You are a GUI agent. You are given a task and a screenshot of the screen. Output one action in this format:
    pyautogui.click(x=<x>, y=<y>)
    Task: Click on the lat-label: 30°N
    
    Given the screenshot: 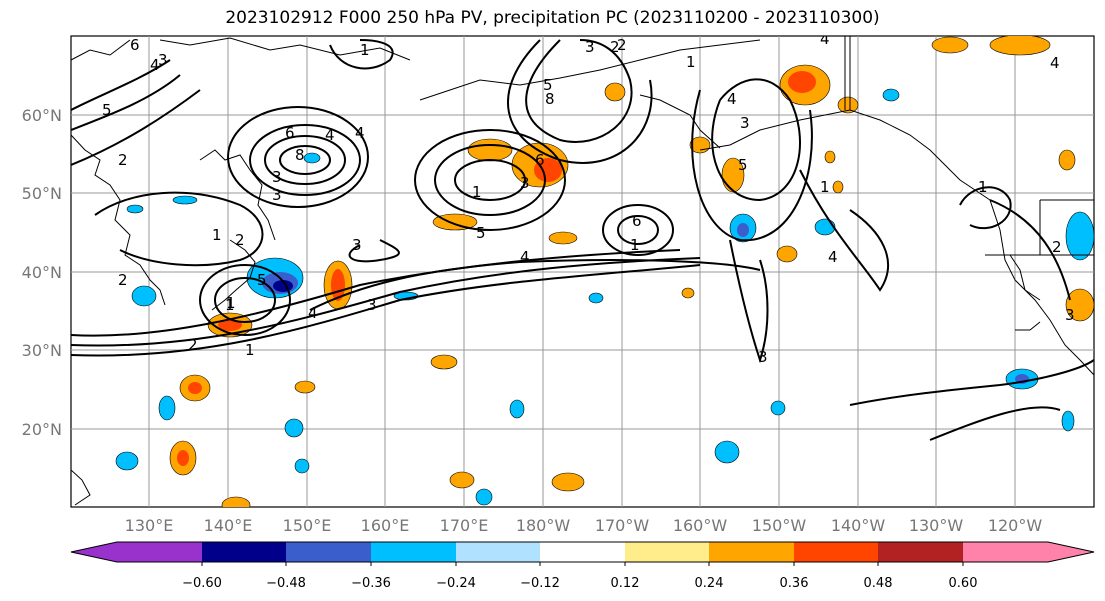 What is the action you would take?
    pyautogui.click(x=42, y=350)
    